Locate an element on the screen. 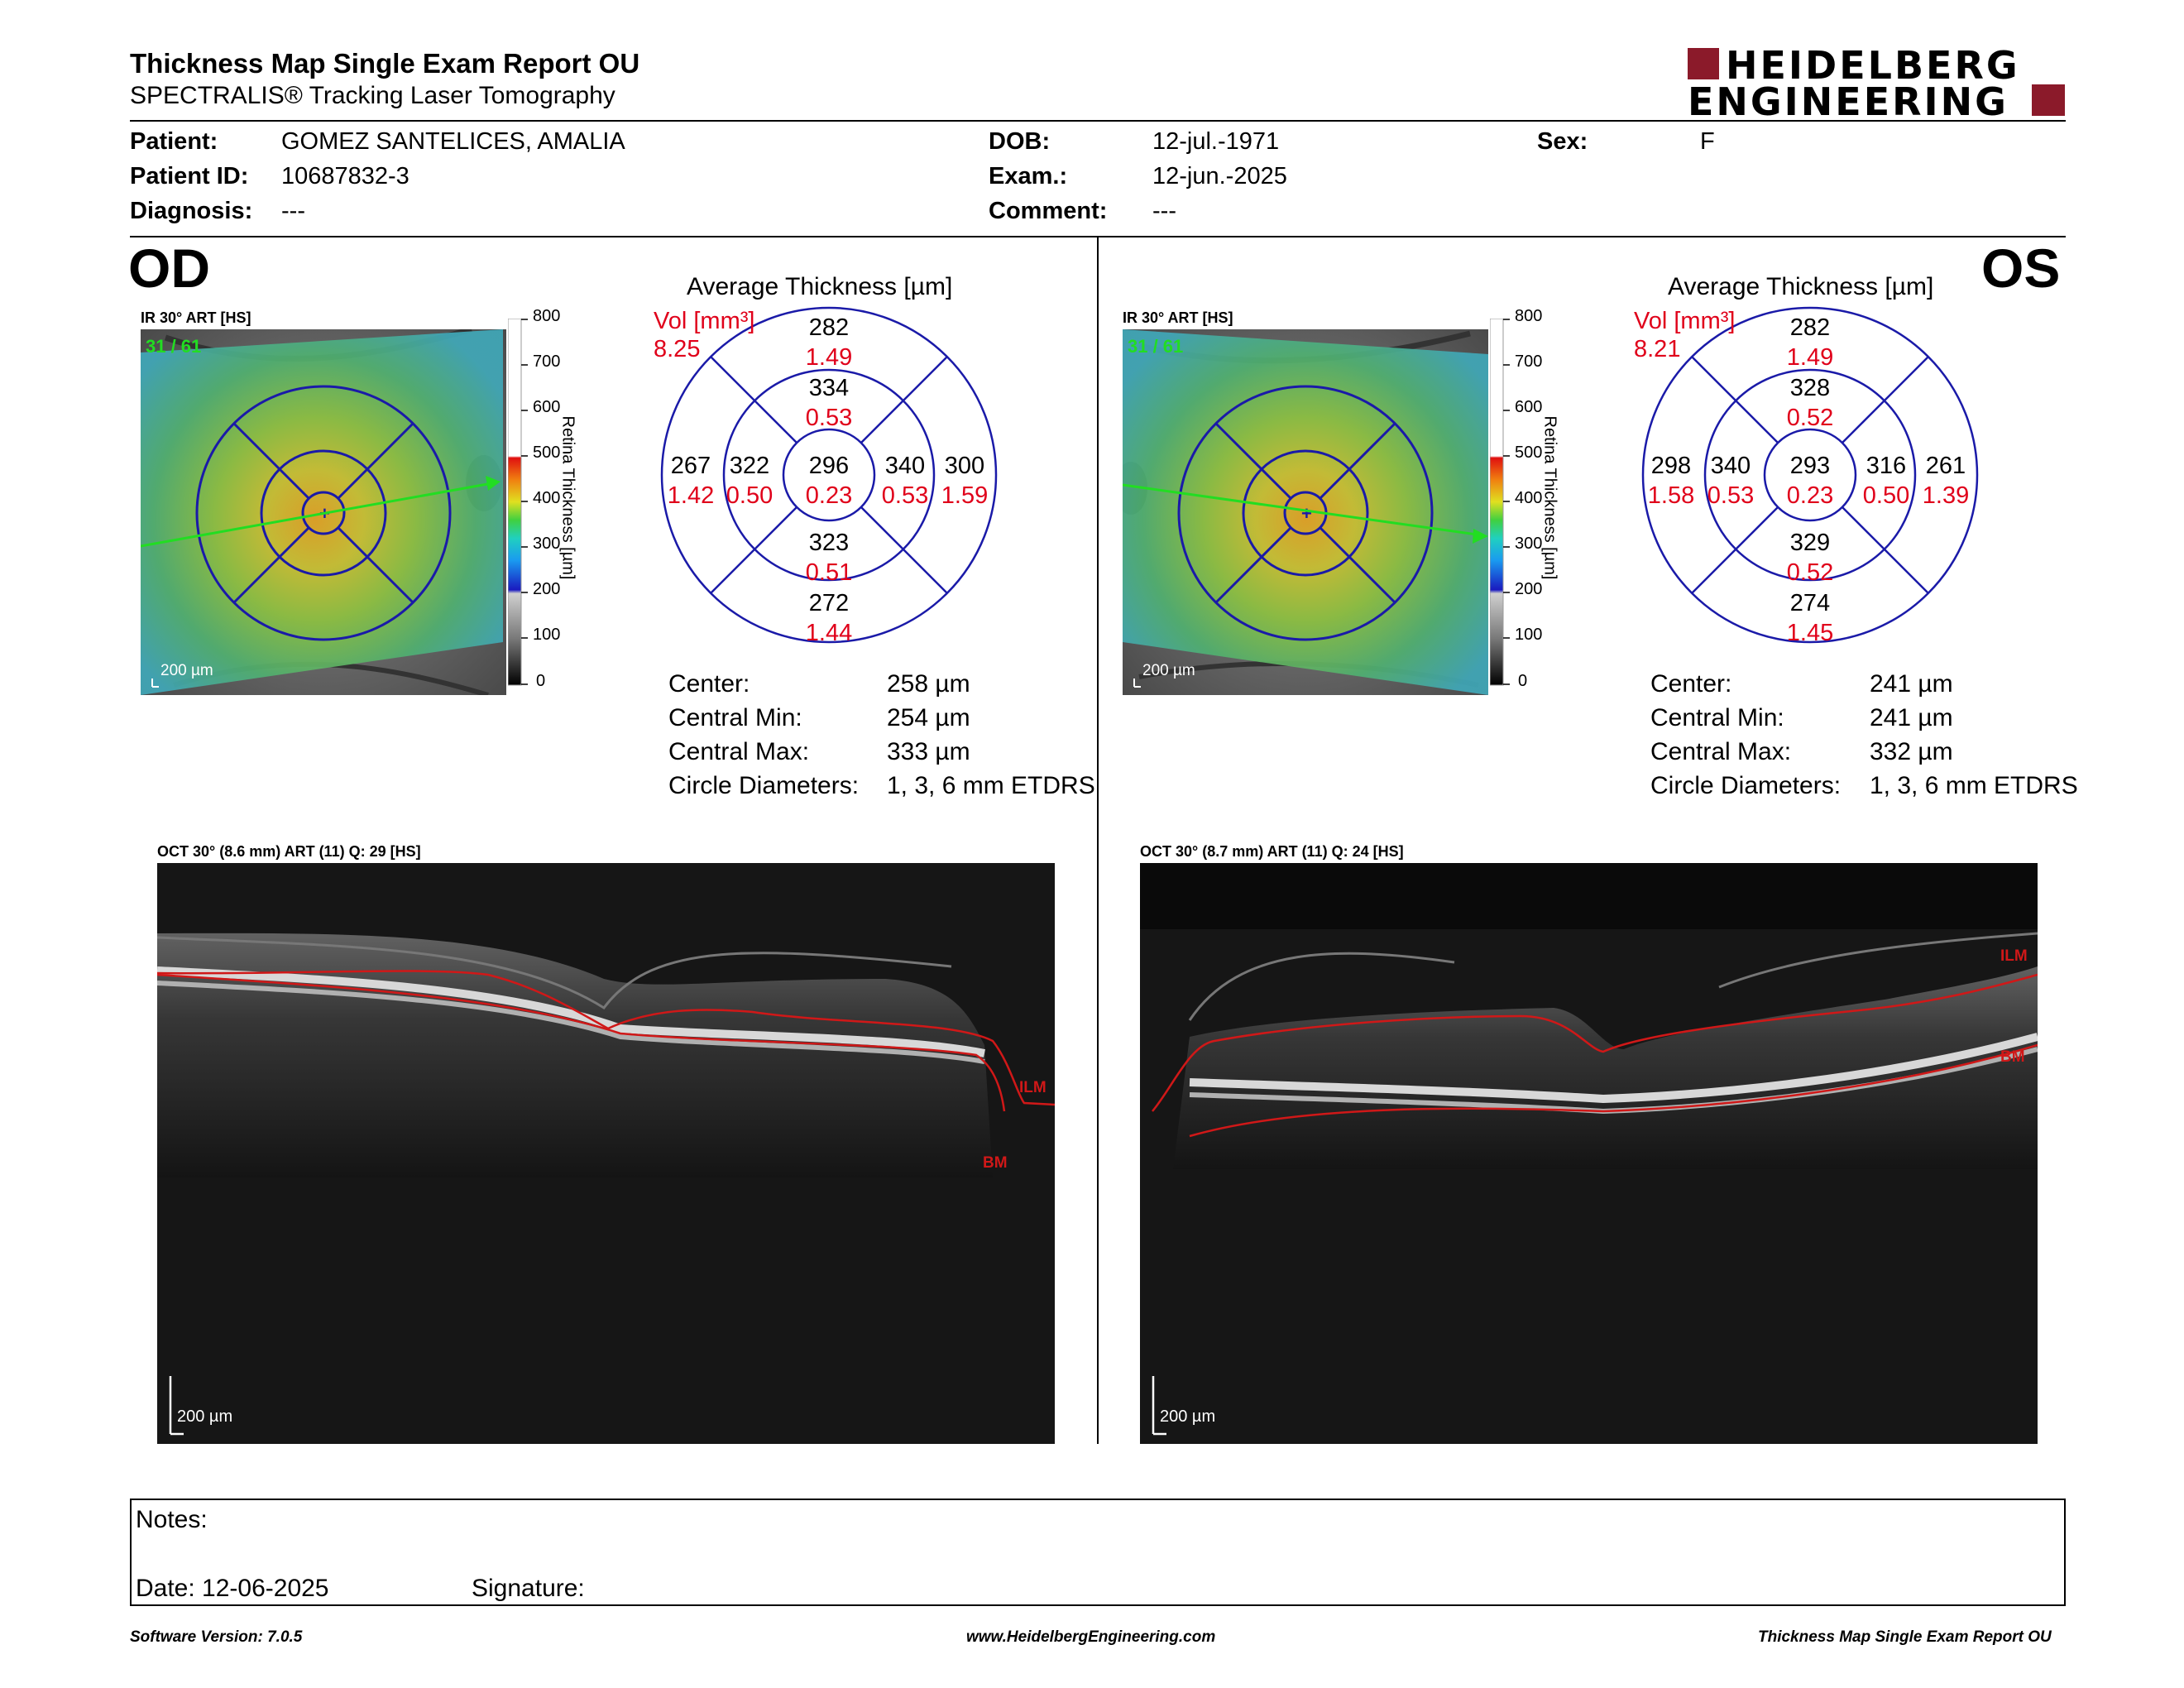  thickness-value: 316 is located at coordinates (1886, 466).